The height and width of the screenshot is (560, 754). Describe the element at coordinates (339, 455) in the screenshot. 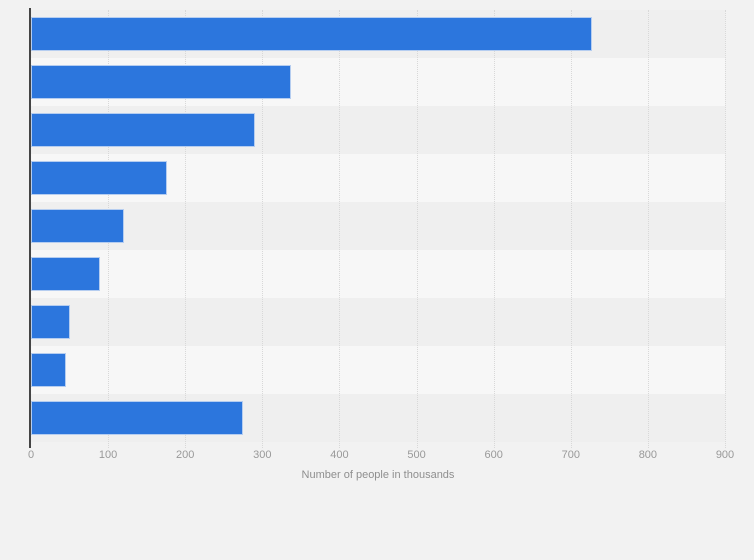

I see `x-axis-tick-label: 400` at that location.